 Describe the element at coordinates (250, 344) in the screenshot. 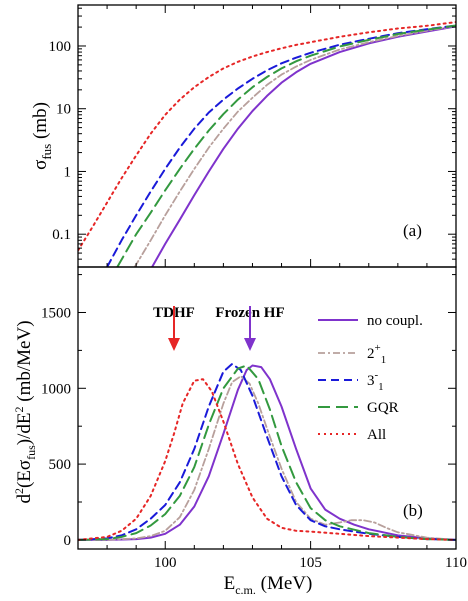

I see `frozen-hf-arrow-head` at that location.